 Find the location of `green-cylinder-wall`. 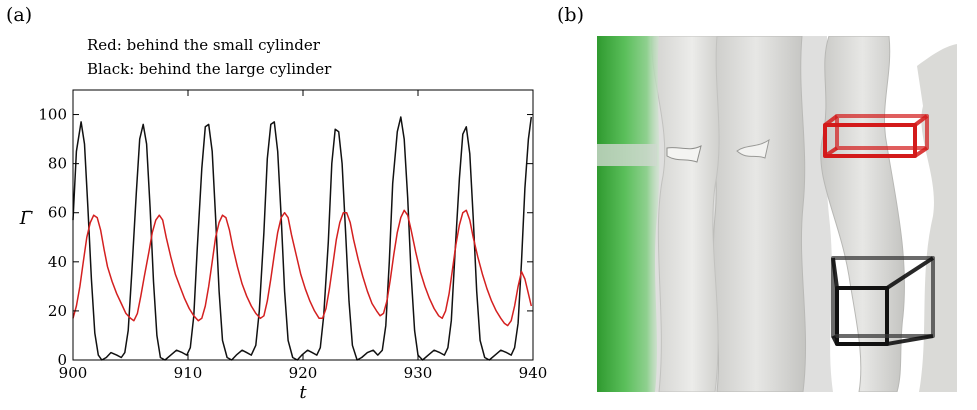

green-cylinder-wall is located at coordinates (628, 214).